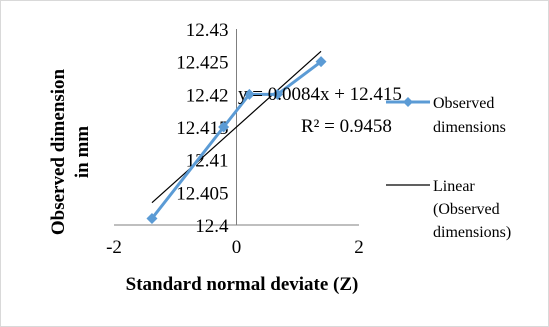 The height and width of the screenshot is (327, 549). What do you see at coordinates (466, 209) in the screenshot?
I see `legend-trendline-label-line-2: (Observed` at bounding box center [466, 209].